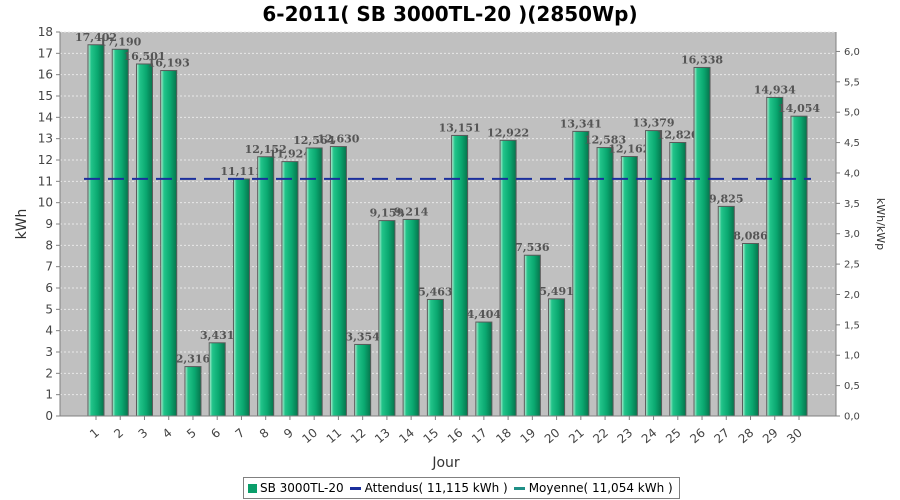 The width and height of the screenshot is (900, 500). What do you see at coordinates (167, 434) in the screenshot?
I see `x-tick-label: 4` at bounding box center [167, 434].